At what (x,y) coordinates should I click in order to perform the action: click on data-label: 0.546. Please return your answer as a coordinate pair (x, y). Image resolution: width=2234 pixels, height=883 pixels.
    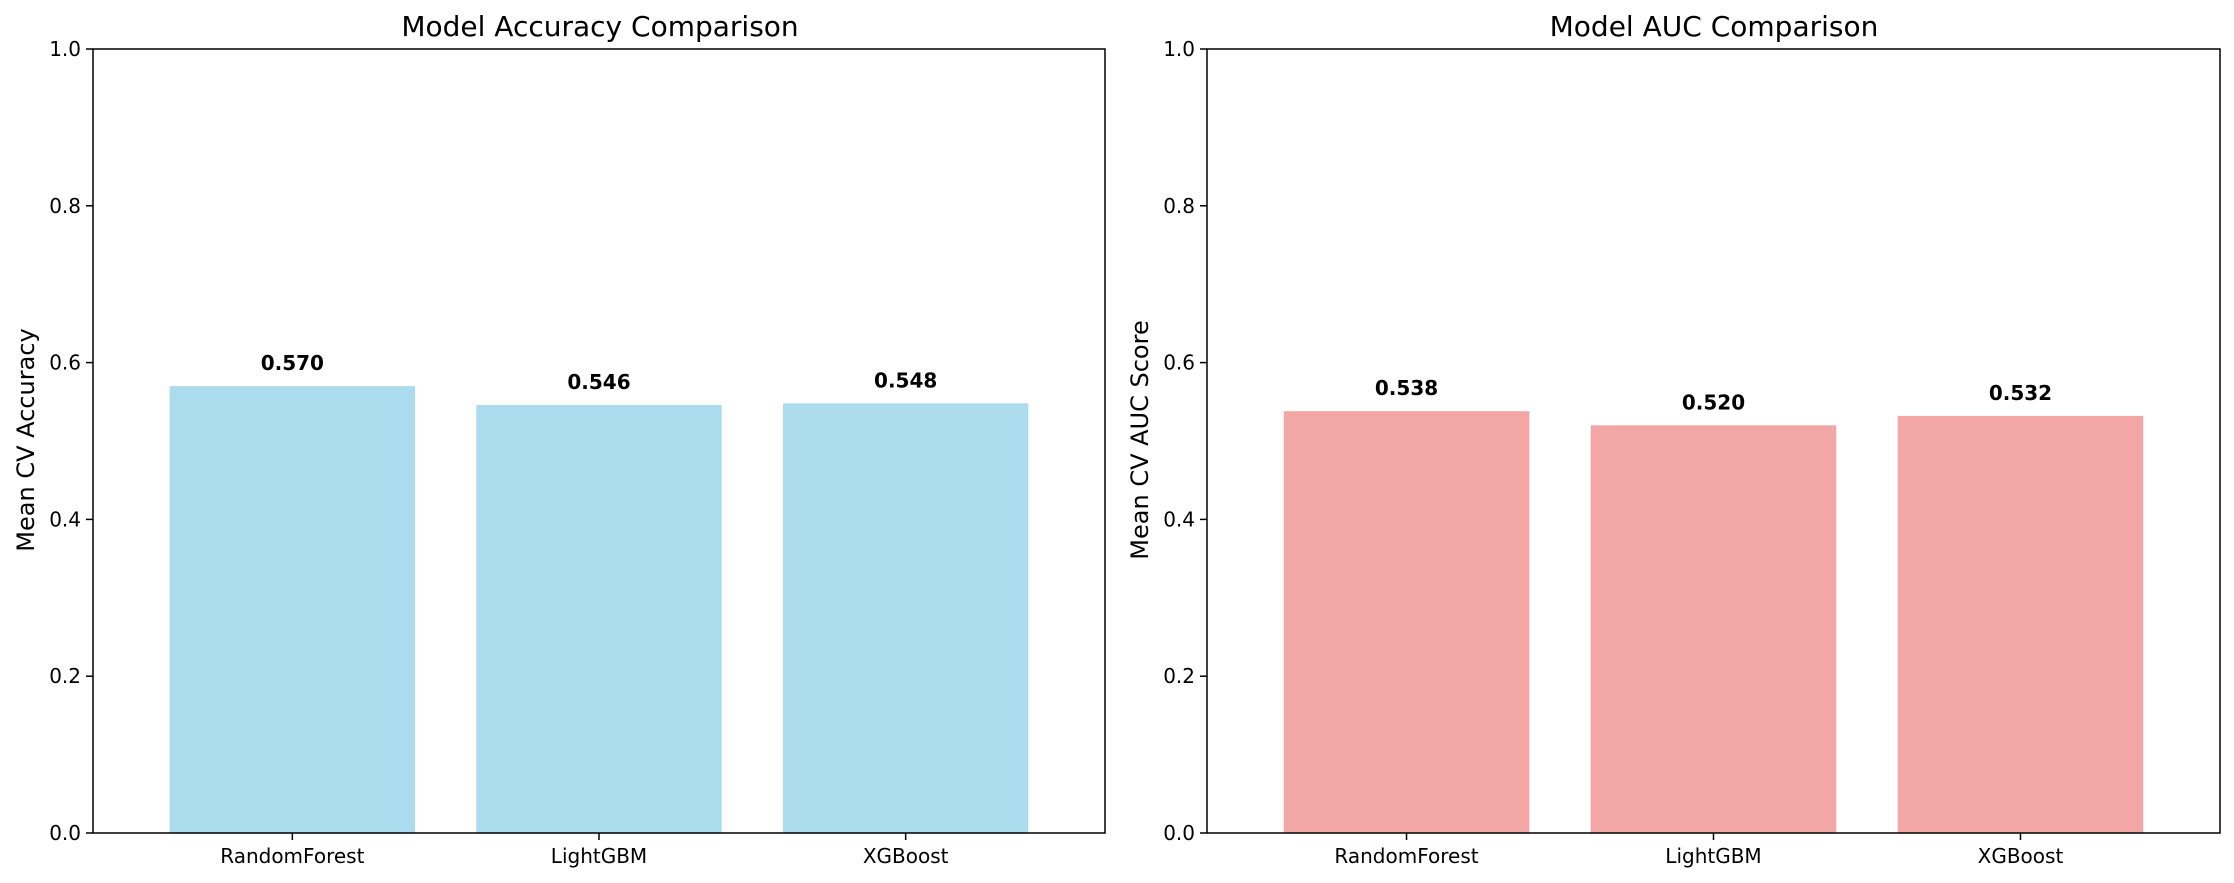
    Looking at the image, I should click on (598, 382).